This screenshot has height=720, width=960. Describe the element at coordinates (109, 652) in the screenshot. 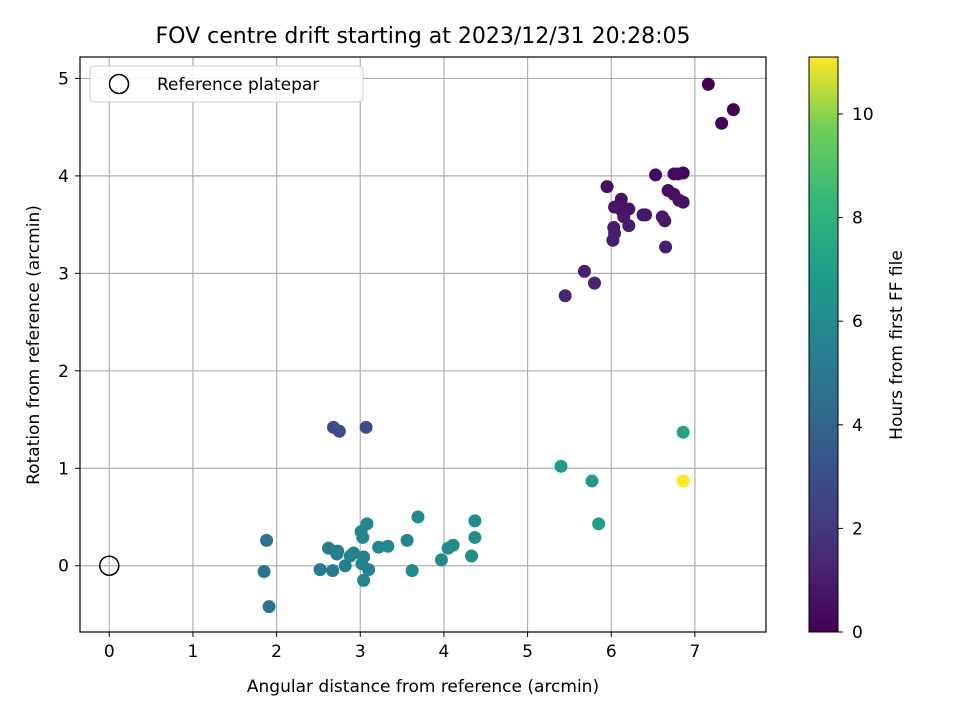

I see `x-tick-label: 0` at that location.